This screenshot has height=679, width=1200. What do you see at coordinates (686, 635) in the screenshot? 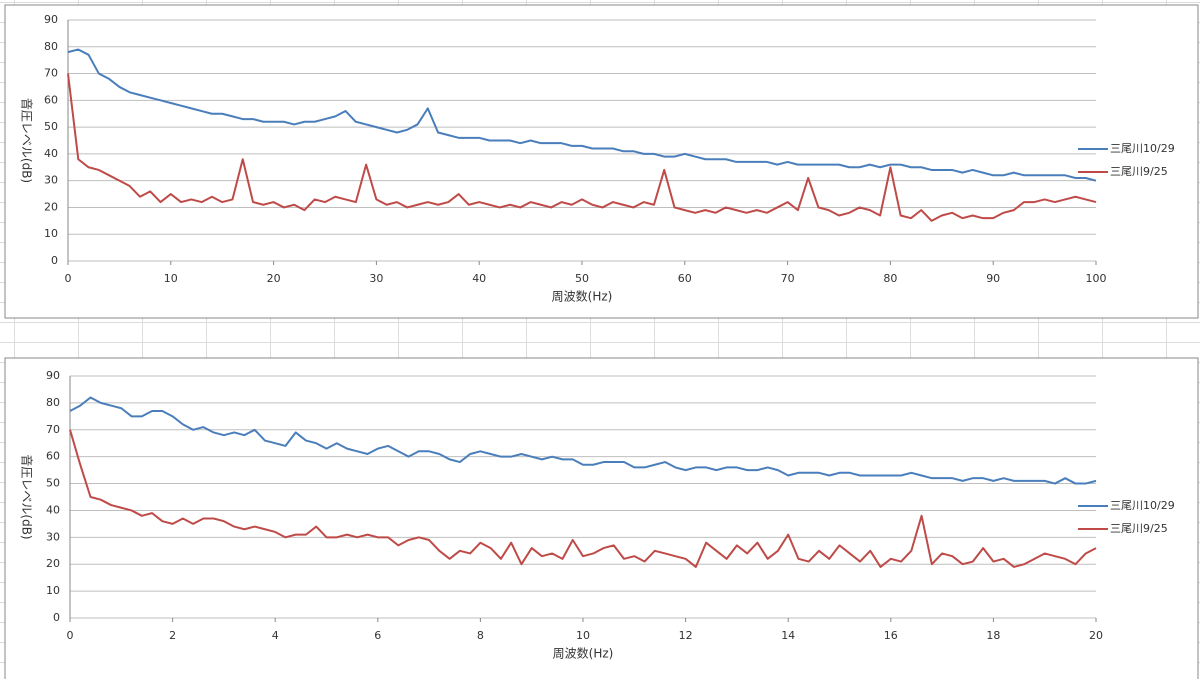
I see `x-tick-label: 12` at bounding box center [686, 635].